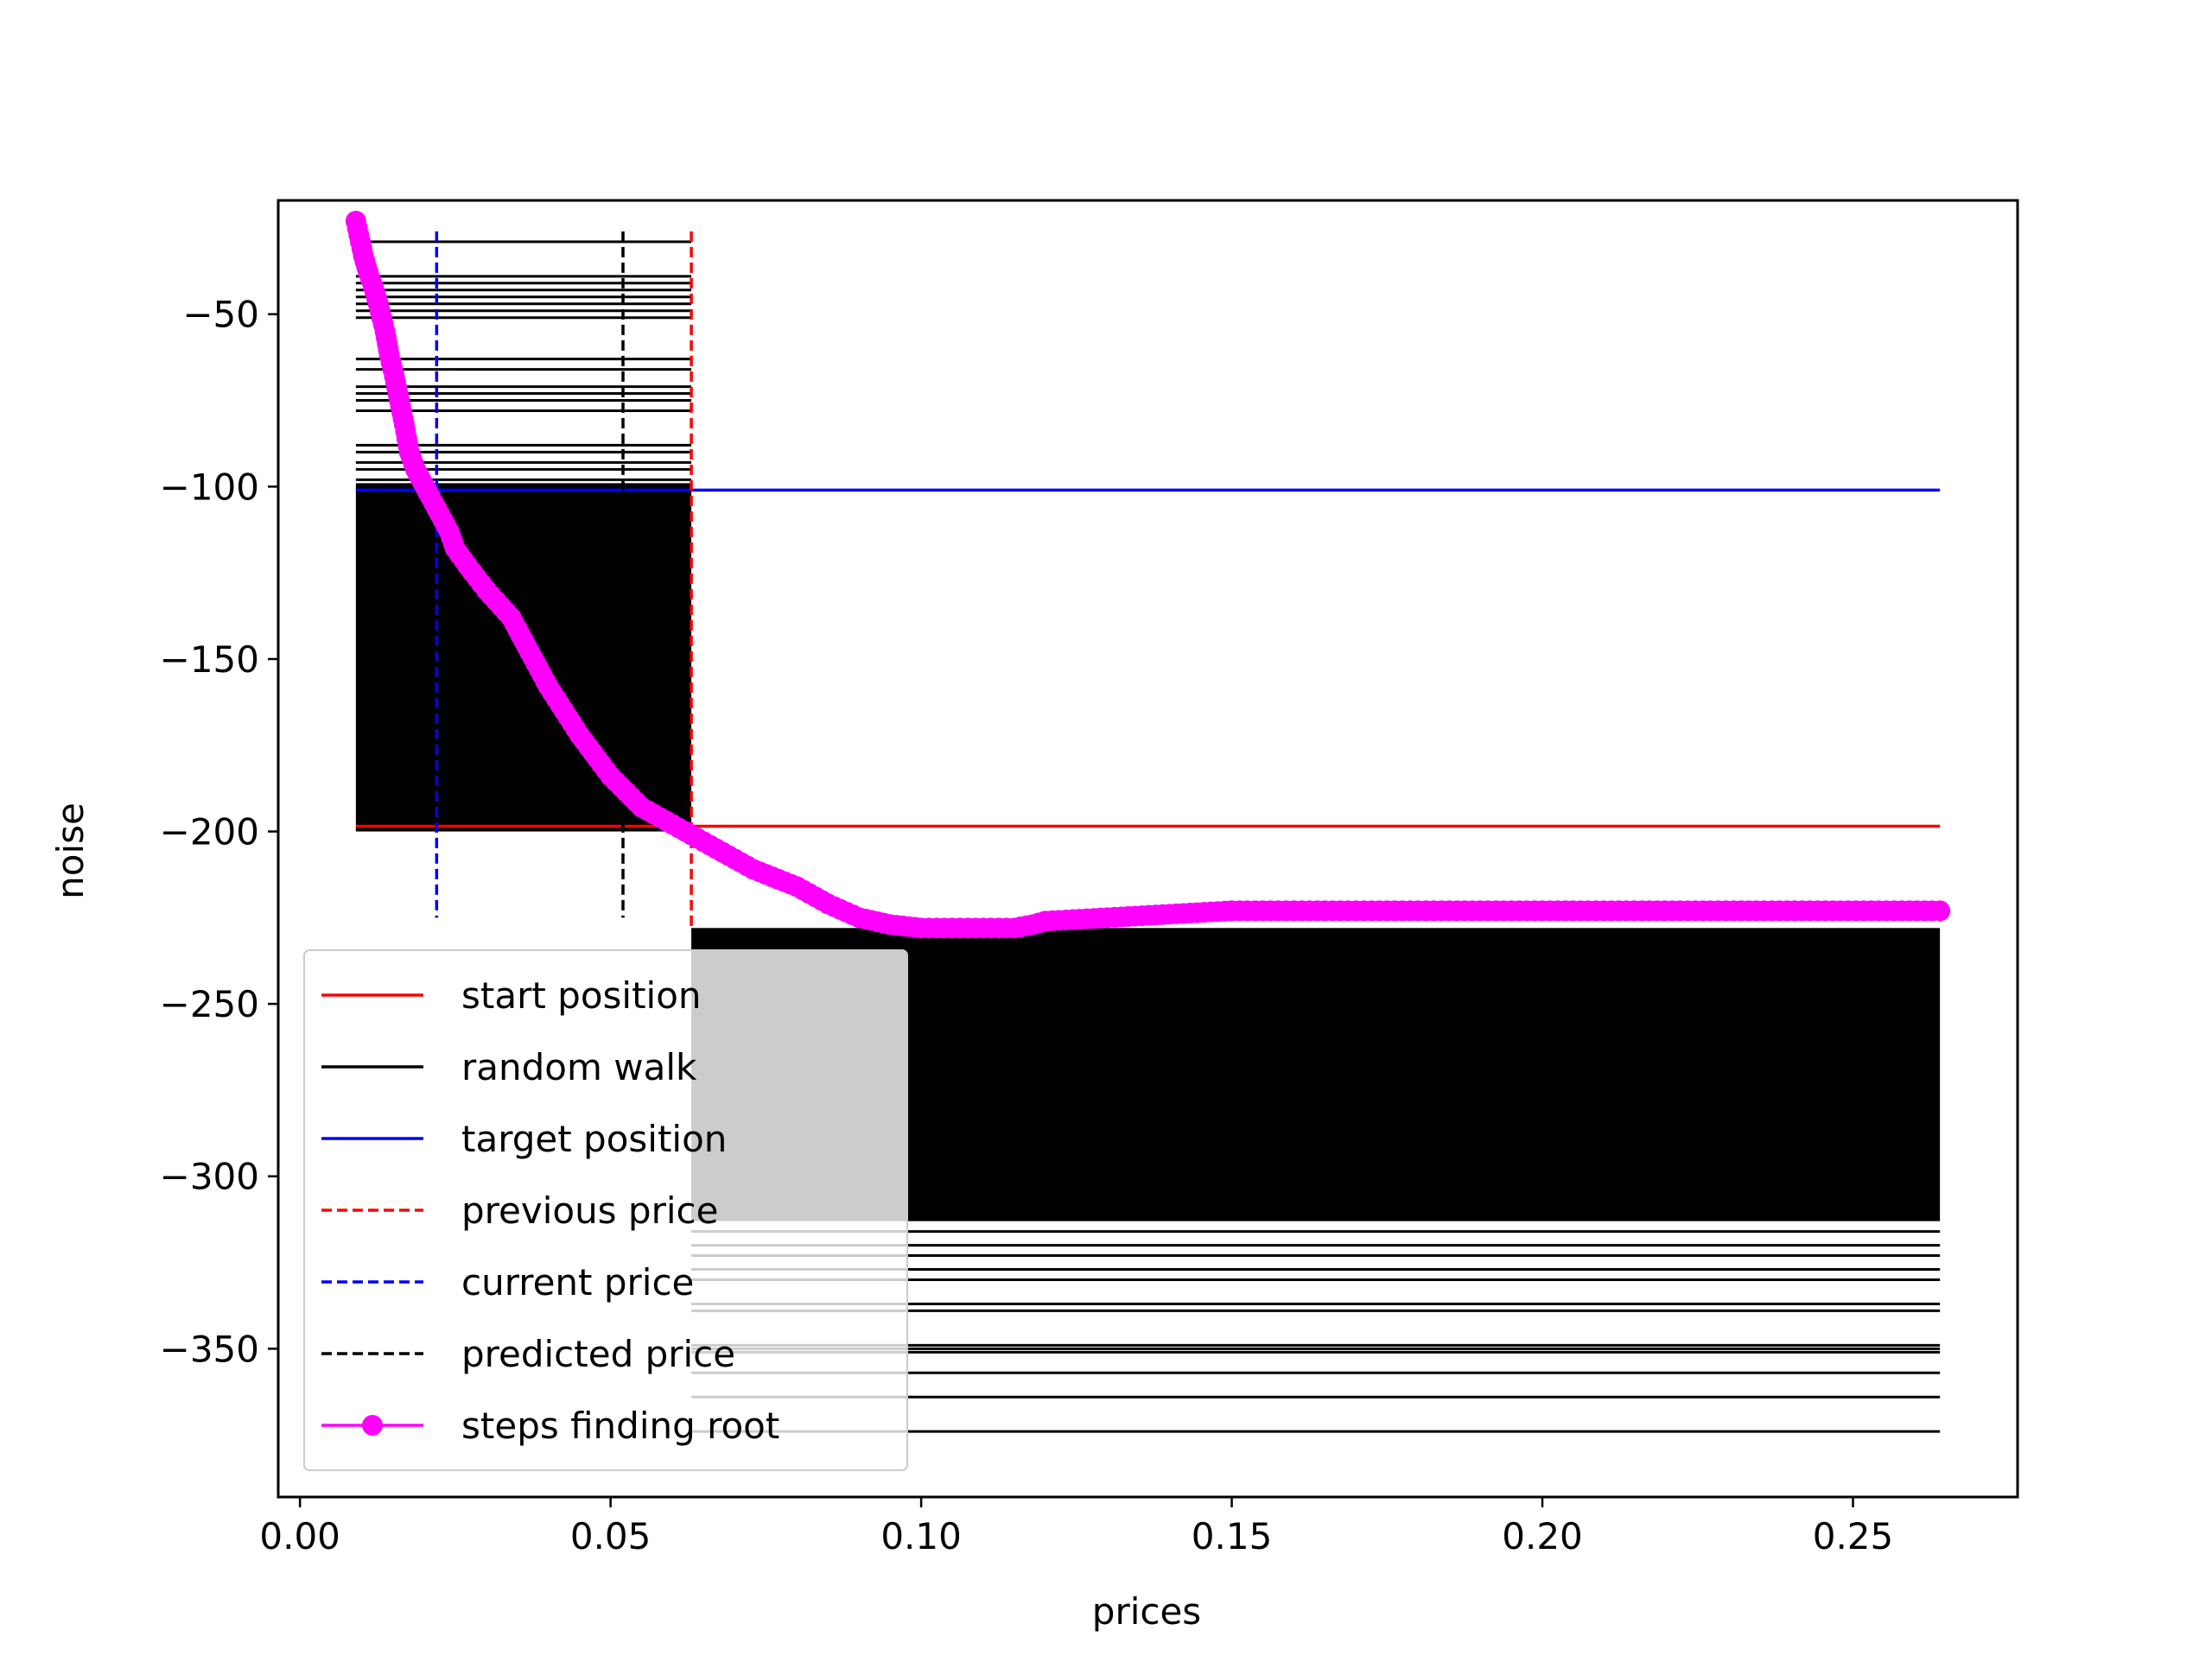 This screenshot has width=2212, height=1662. I want to click on x-tick-label: 0.05, so click(611, 1536).